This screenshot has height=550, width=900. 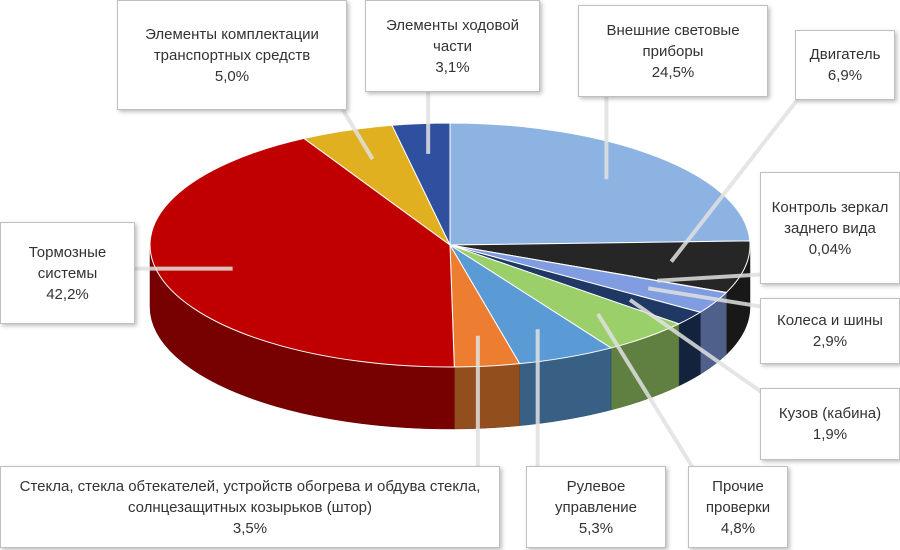 I want to click on value-label: 0,04%, so click(x=830, y=249).